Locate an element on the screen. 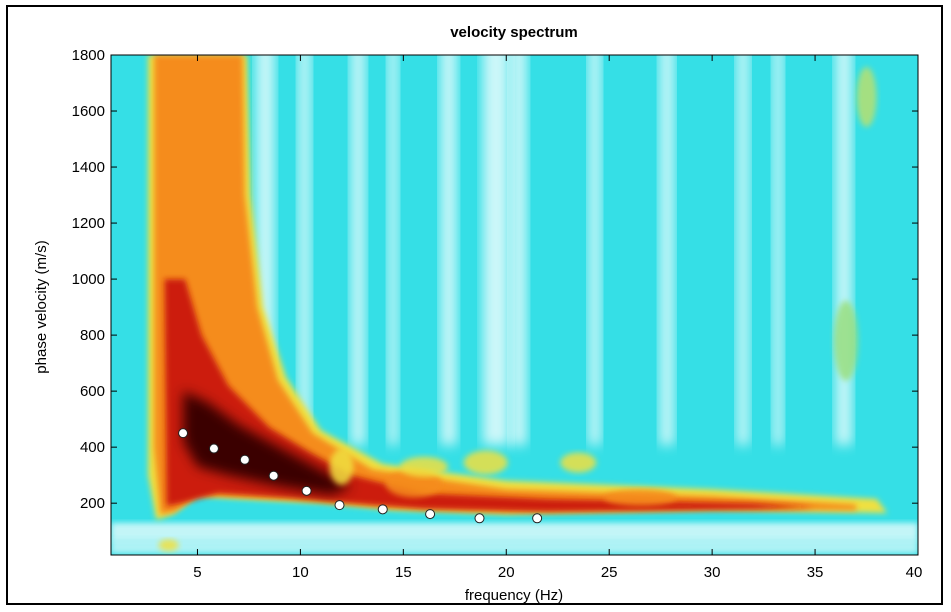  y-tick-label: 200 is located at coordinates (92, 503).